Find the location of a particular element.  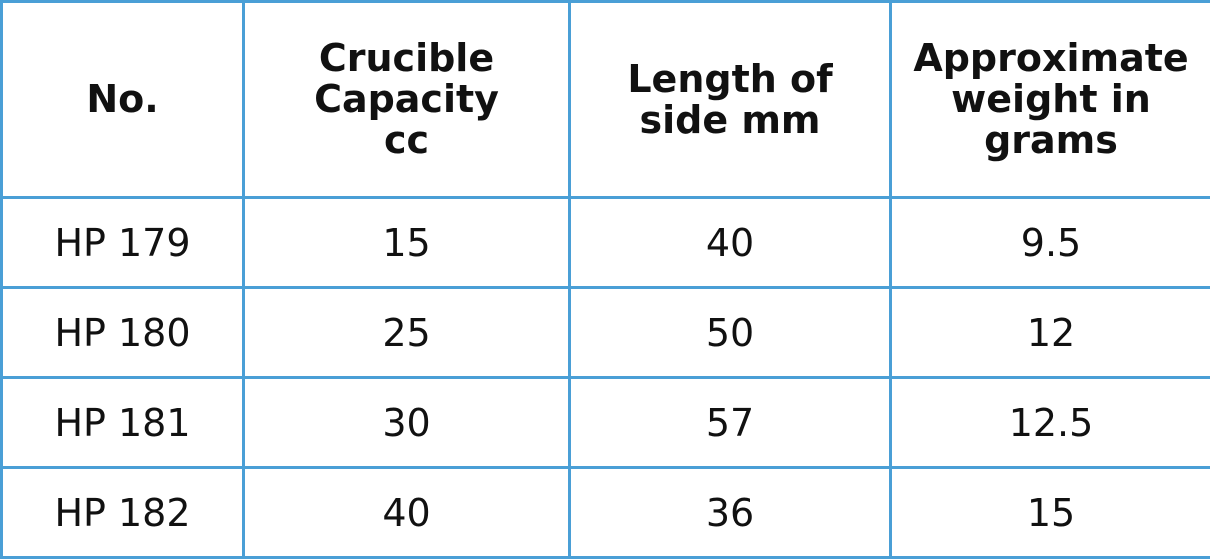

header-length-line-1: Length of is located at coordinates (730, 79).